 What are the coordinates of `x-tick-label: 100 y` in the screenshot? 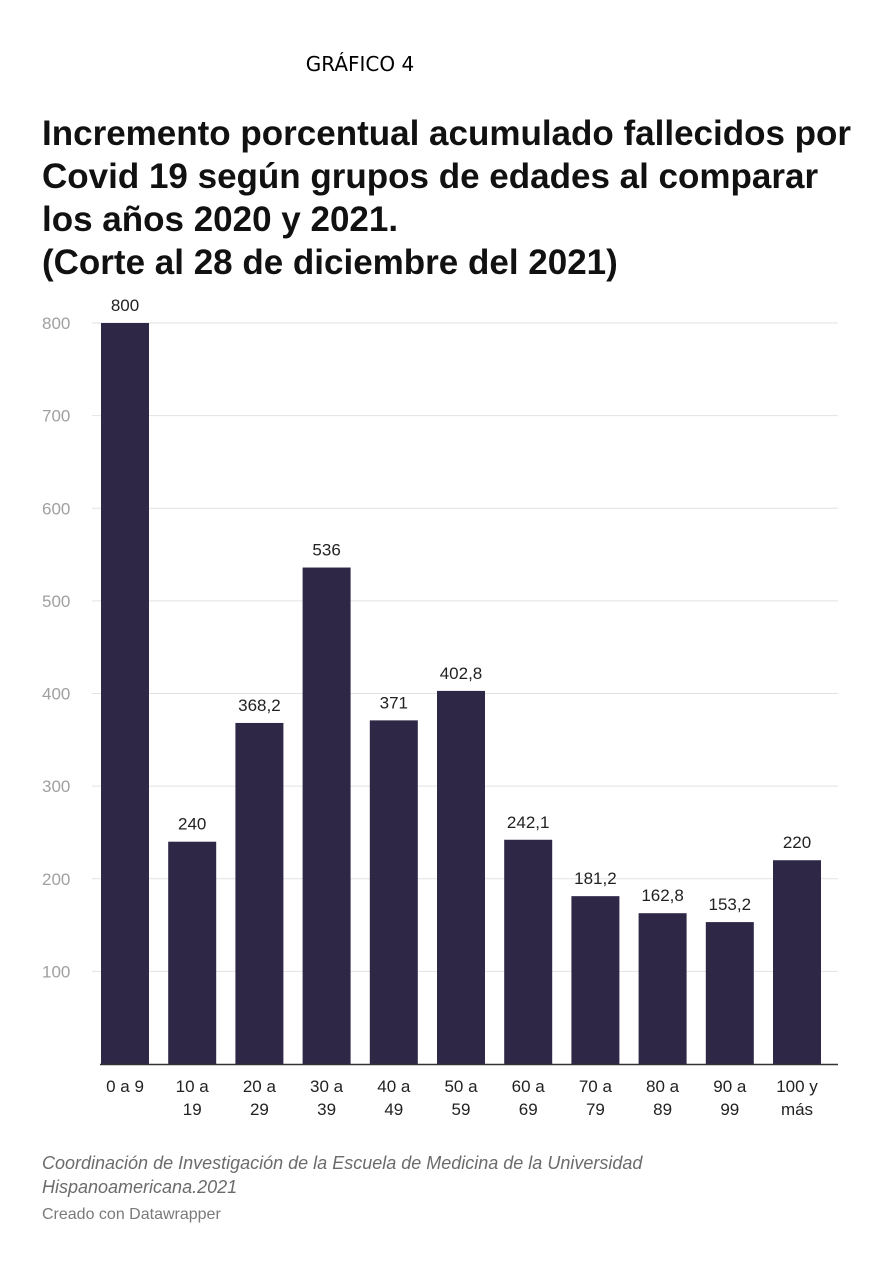 It's located at (797, 1086).